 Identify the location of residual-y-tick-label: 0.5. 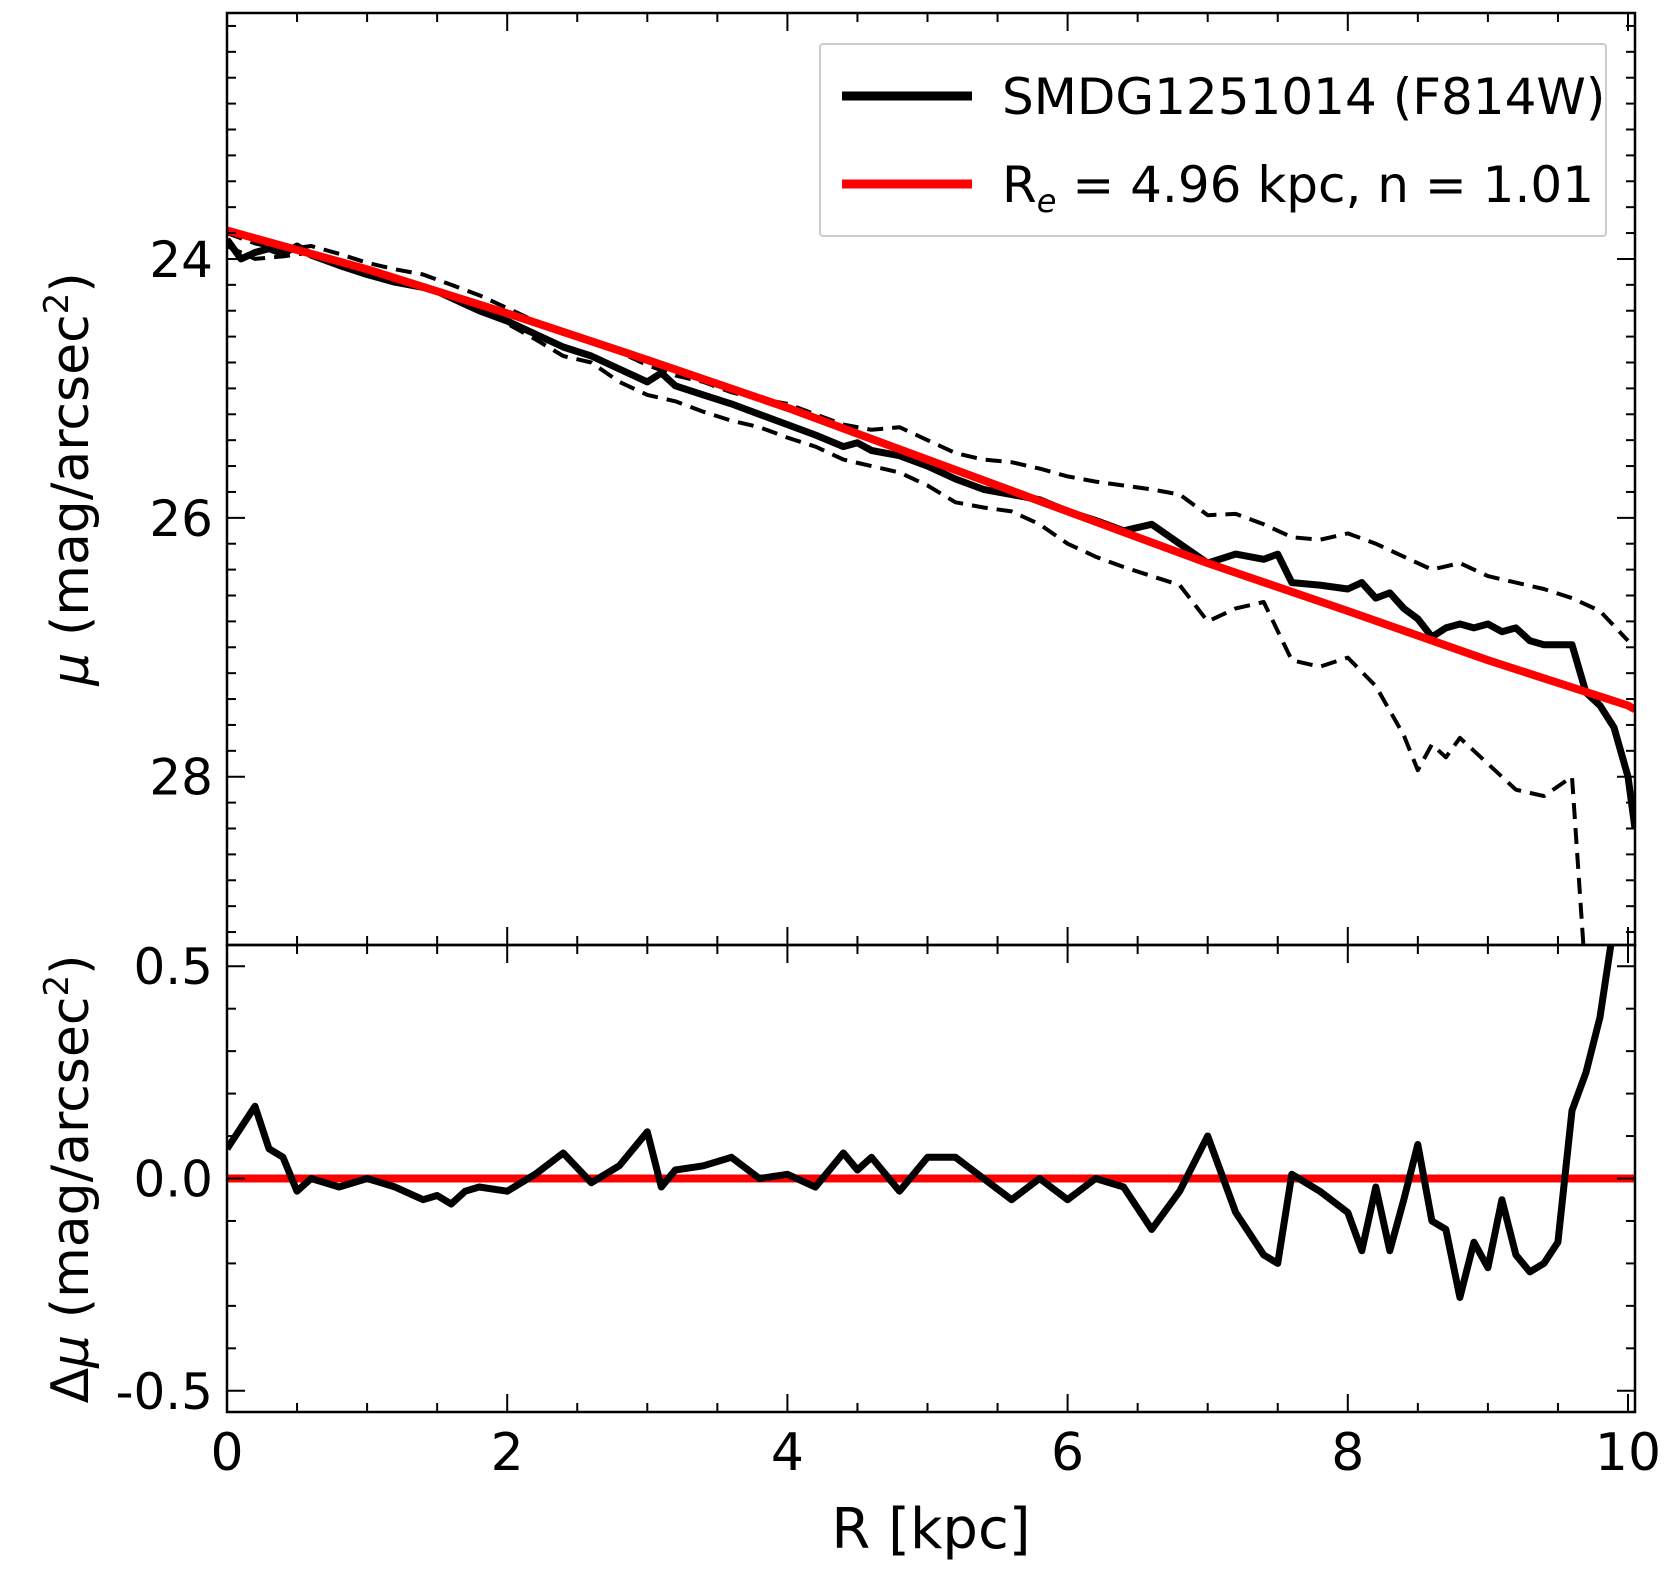
(173, 967).